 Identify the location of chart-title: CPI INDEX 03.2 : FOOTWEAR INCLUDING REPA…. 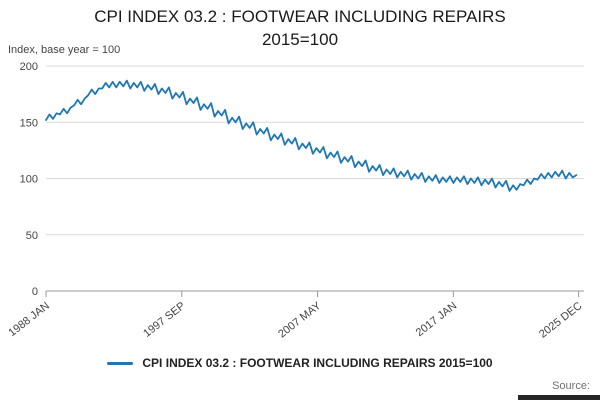
(300, 29).